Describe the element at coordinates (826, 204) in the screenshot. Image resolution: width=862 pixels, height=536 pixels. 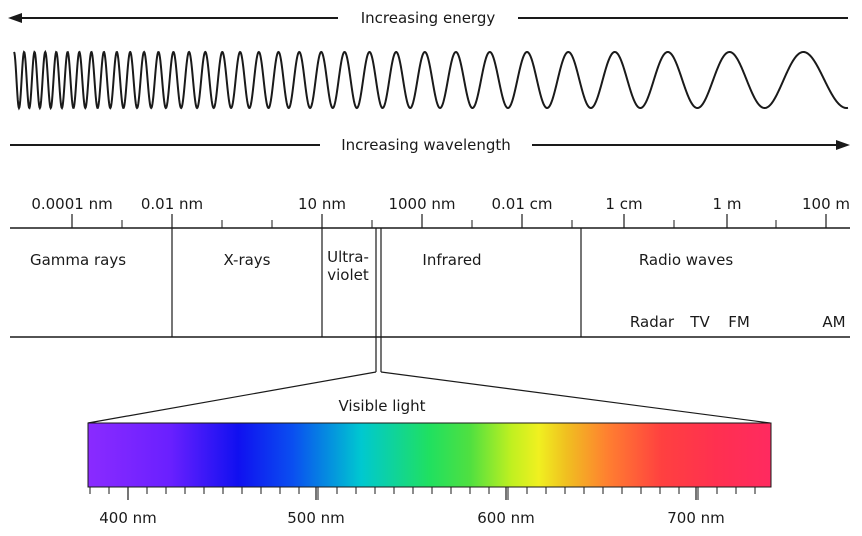
I see `scale-tick-label: 100 m` at that location.